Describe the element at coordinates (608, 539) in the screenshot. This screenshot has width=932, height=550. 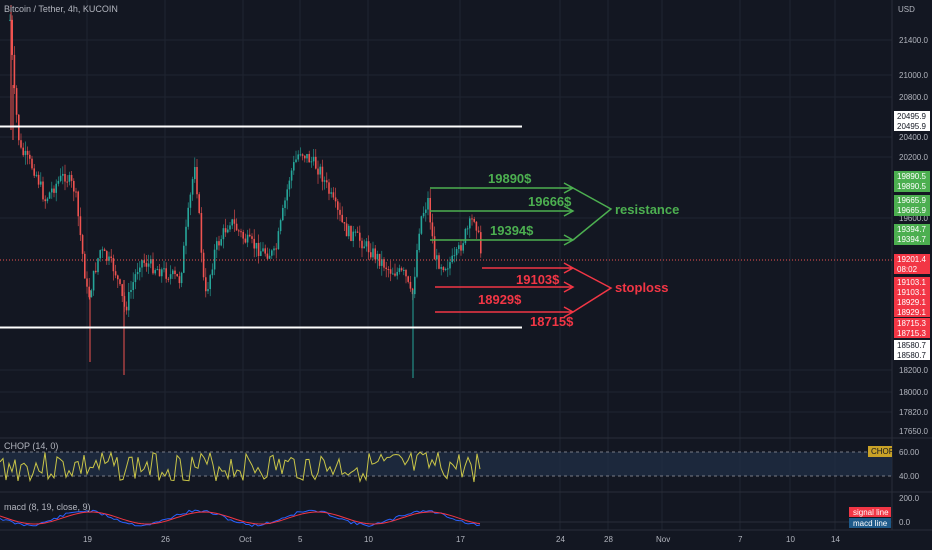
I see `time-tick: 28` at that location.